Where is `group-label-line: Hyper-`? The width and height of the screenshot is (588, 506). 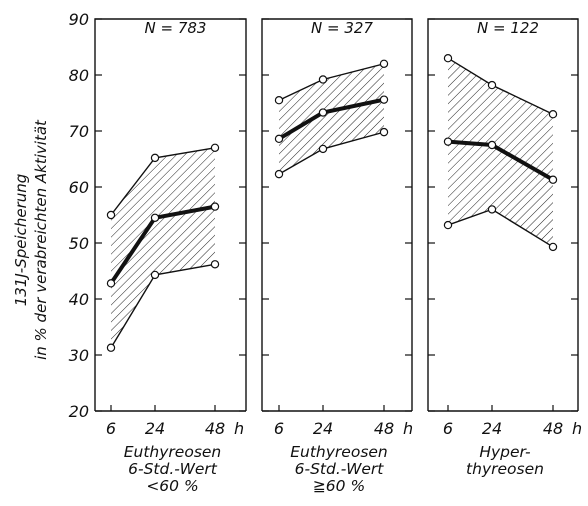
group-label-line: Hyper- is located at coordinates (505, 452).